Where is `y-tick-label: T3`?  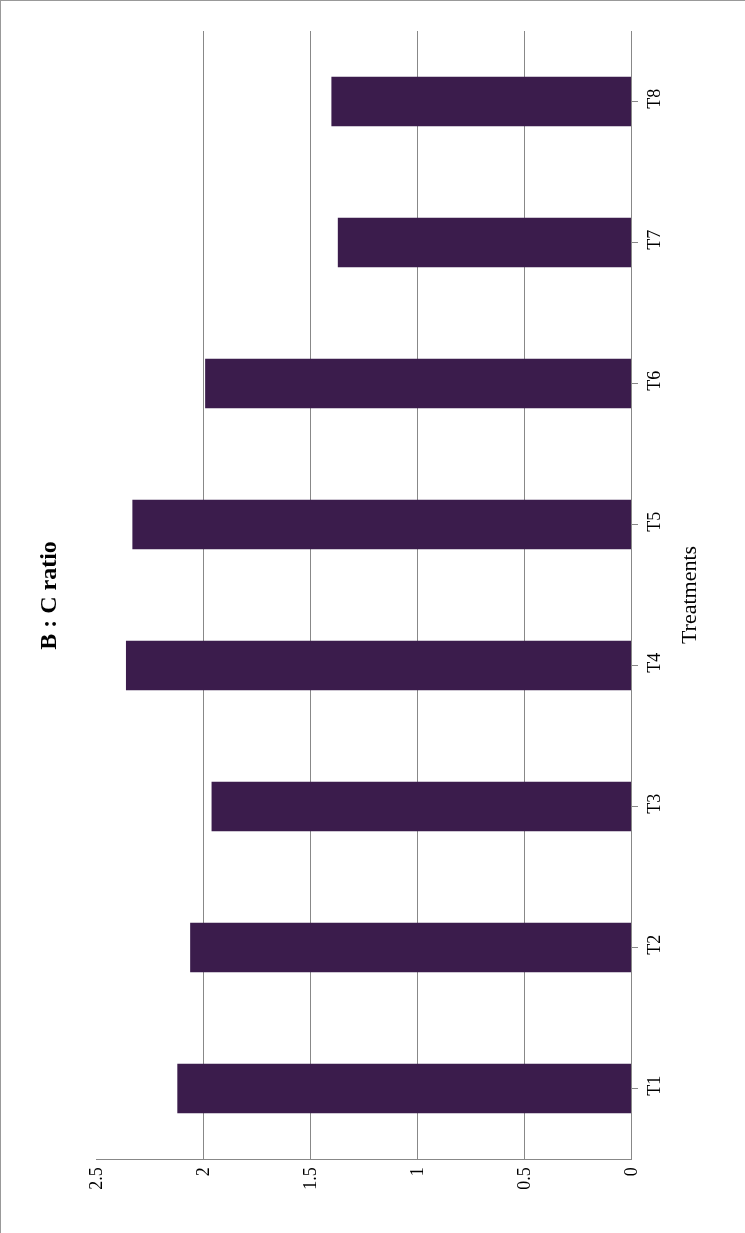
y-tick-label: T3 is located at coordinates (653, 803).